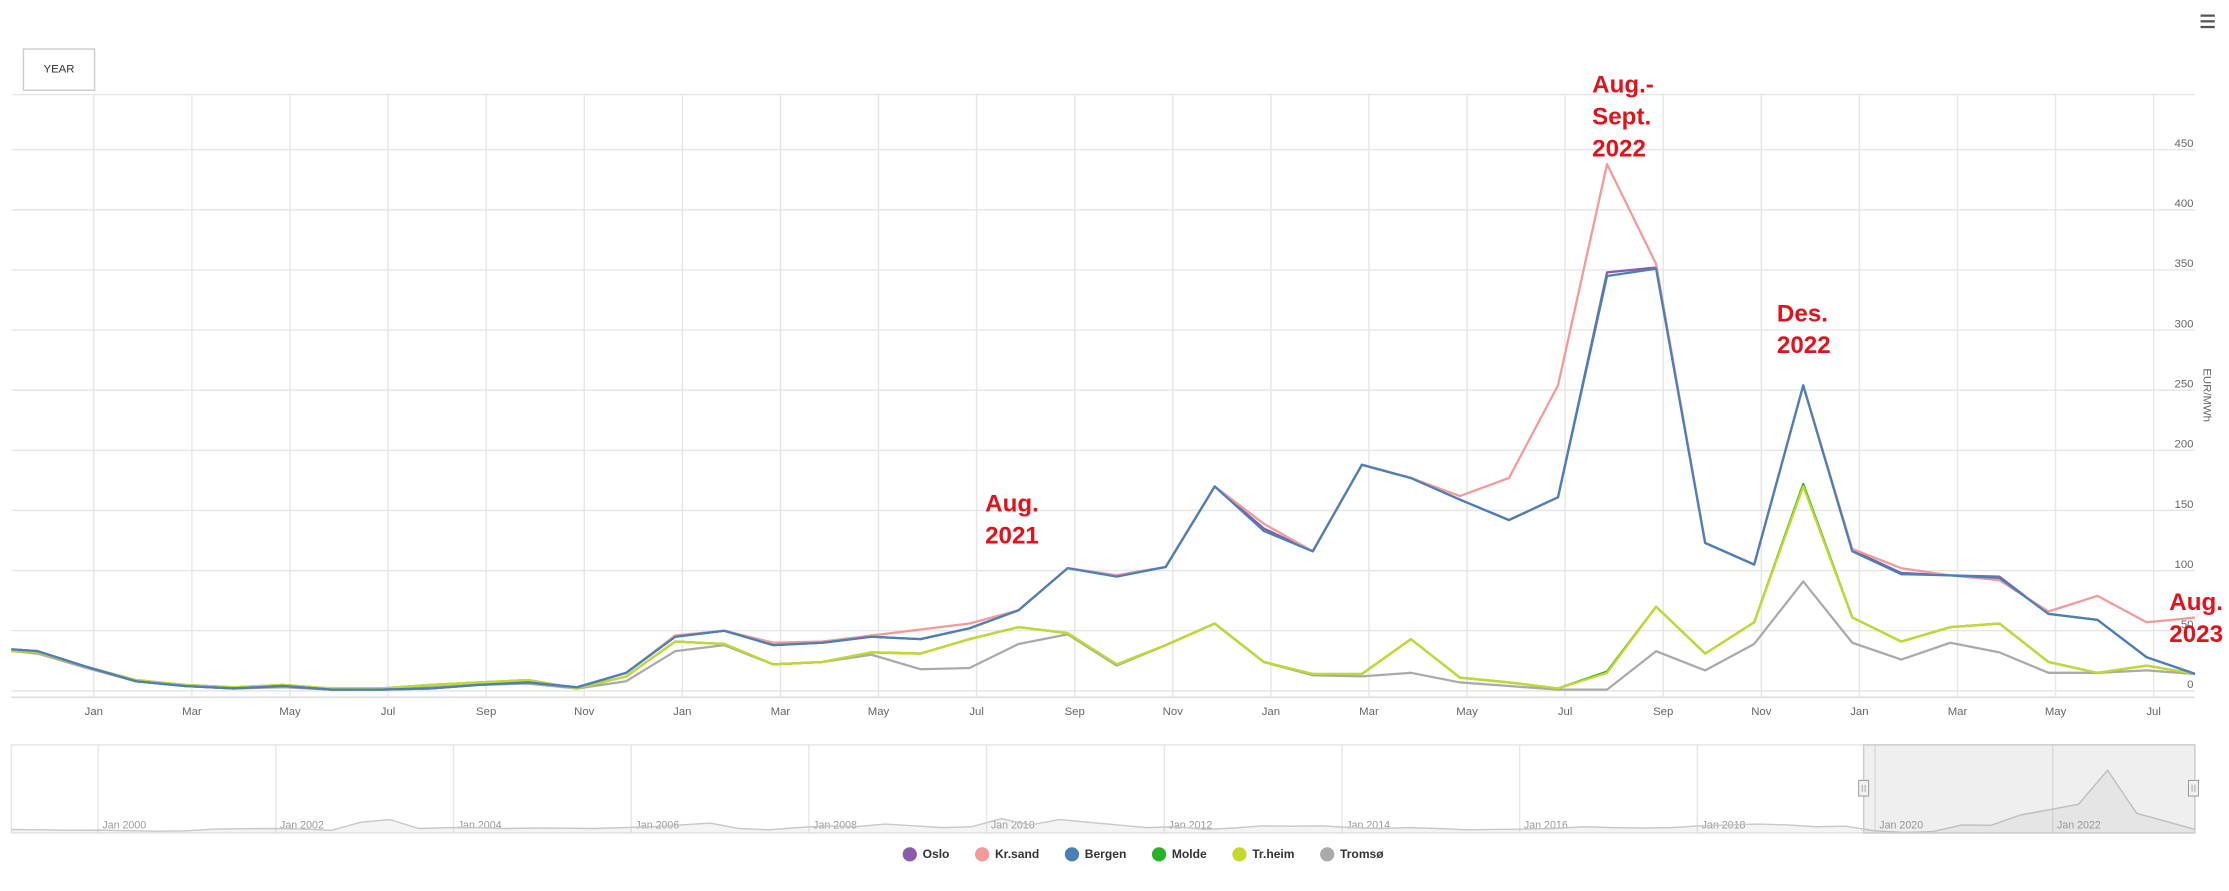 This screenshot has width=2229, height=891. What do you see at coordinates (2029, 789) in the screenshot?
I see `navigator-selection` at bounding box center [2029, 789].